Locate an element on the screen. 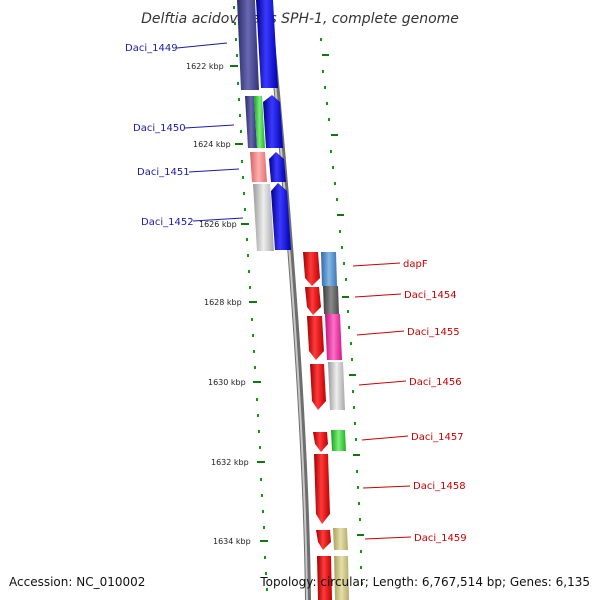 This screenshot has height=600, width=600. gene-label-daci-1457: Daci_1457 is located at coordinates (437, 437).